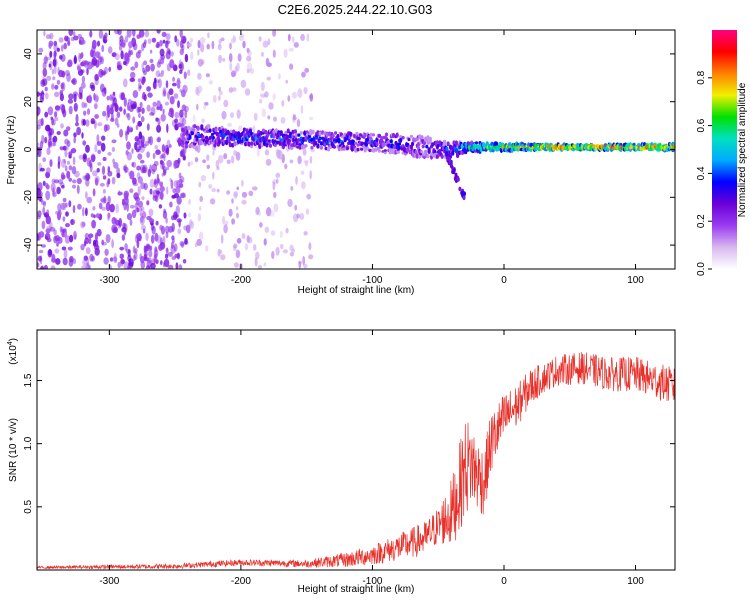  What do you see at coordinates (355, 9) in the screenshot?
I see `figure-title: C2E6.2025.244.22.10.G03` at bounding box center [355, 9].